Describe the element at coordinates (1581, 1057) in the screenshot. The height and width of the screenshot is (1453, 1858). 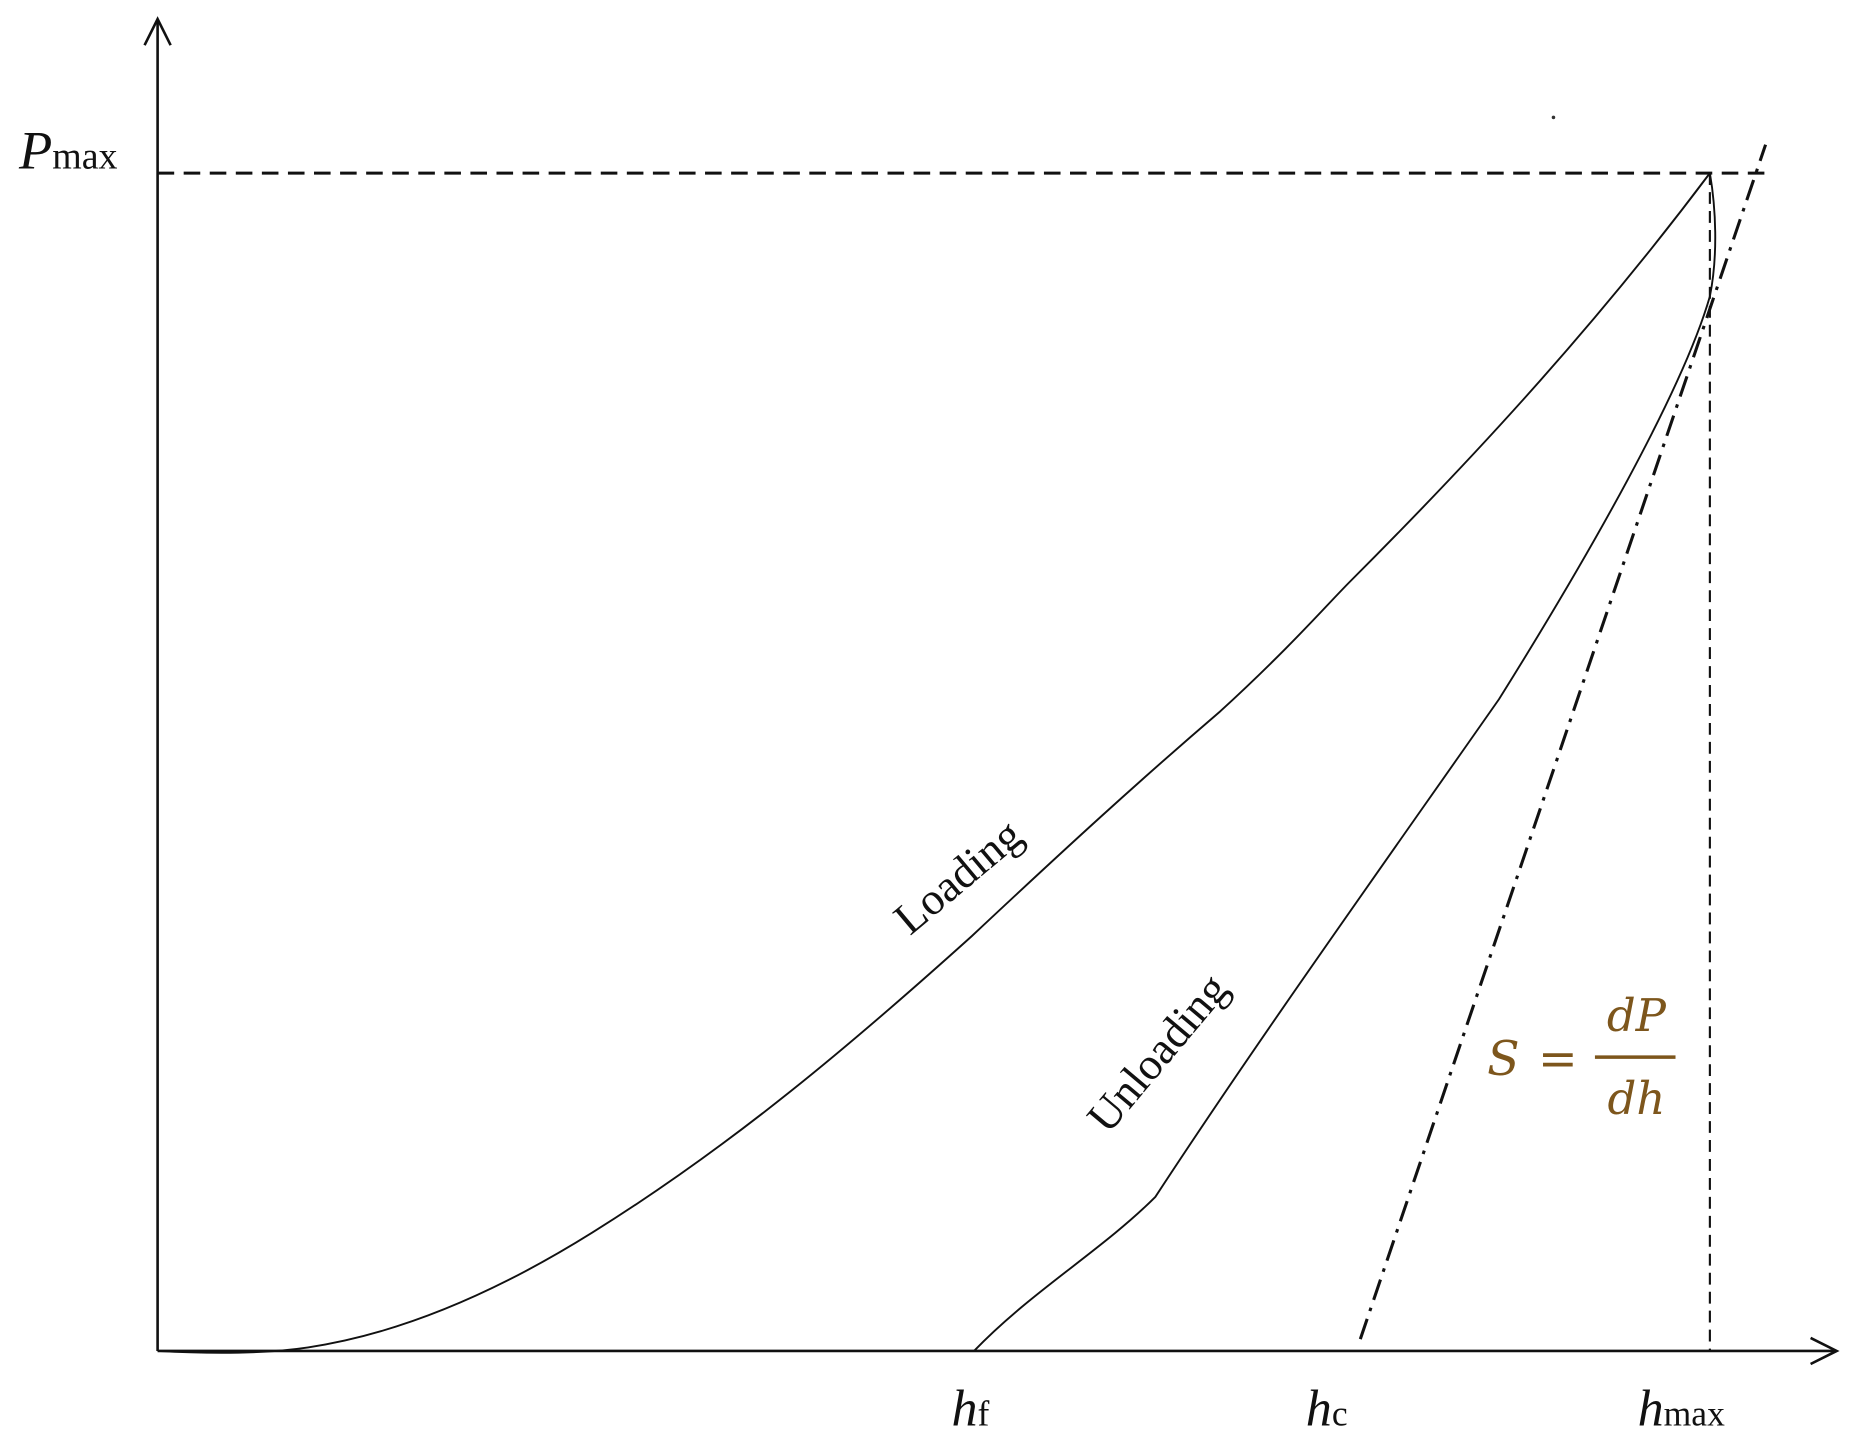
I see `stiffness-equation: S = dP dh` at that location.